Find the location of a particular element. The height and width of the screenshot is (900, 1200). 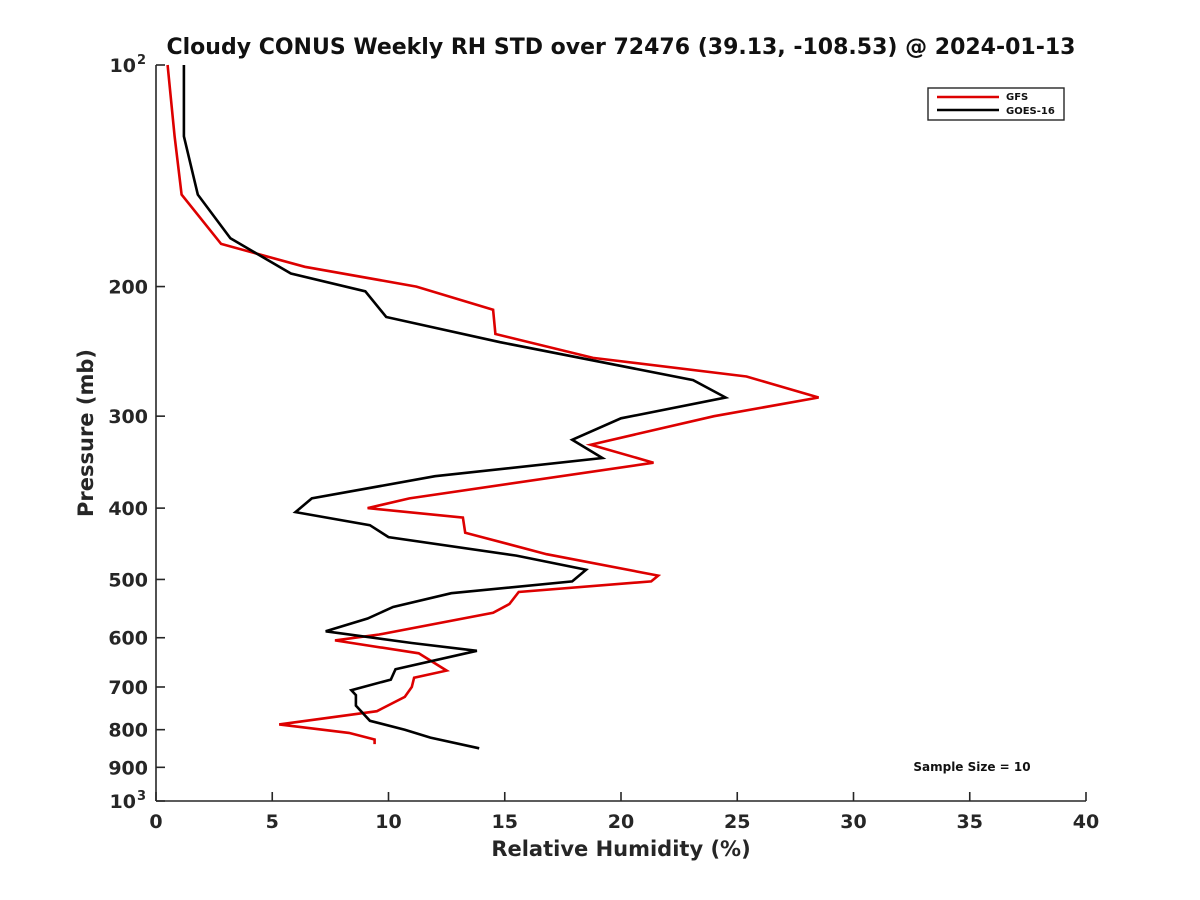

x-tick-label: 20 is located at coordinates (621, 822).